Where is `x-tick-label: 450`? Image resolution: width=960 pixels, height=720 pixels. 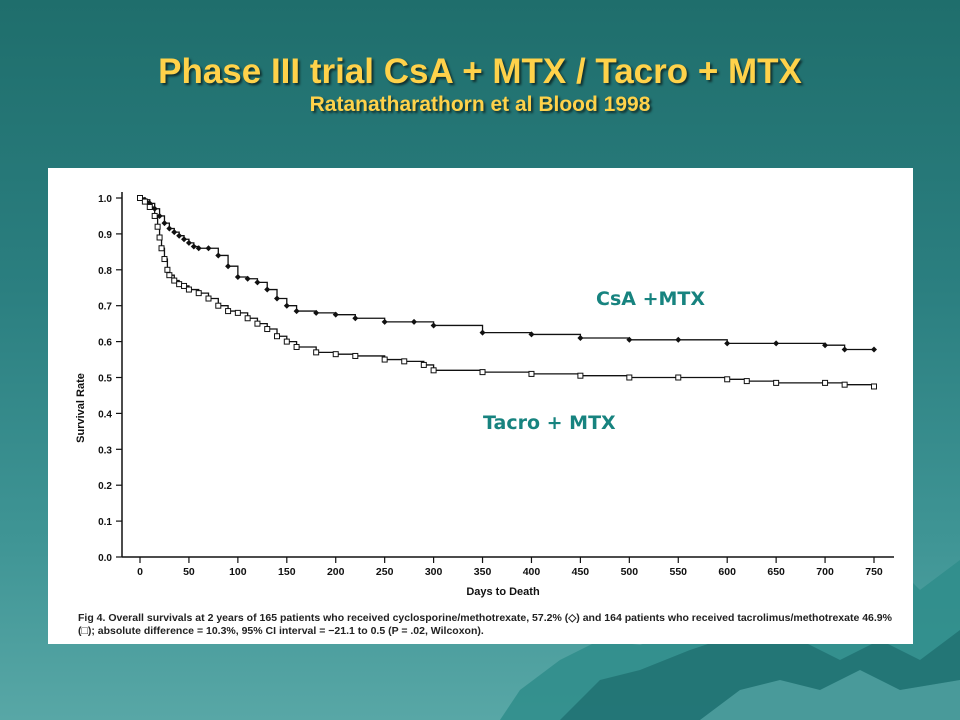 x-tick-label: 450 is located at coordinates (581, 572).